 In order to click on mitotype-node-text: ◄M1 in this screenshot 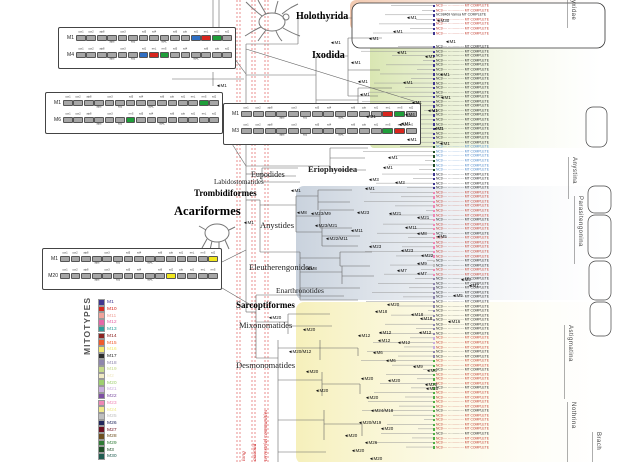, I will do `click(373, 39)`.